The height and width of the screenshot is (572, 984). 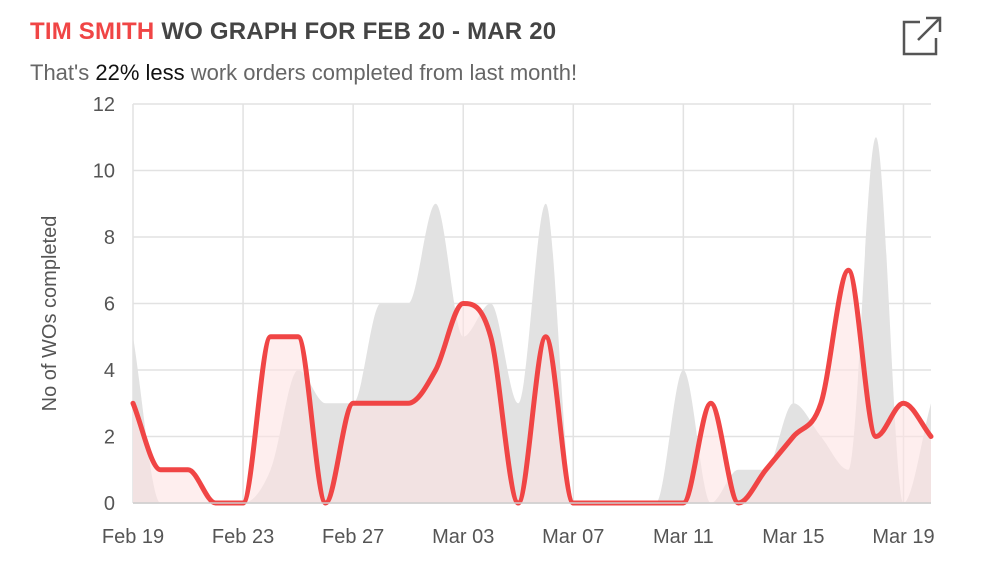 What do you see at coordinates (92, 31) in the screenshot?
I see `technician-name: TIM SMITH` at bounding box center [92, 31].